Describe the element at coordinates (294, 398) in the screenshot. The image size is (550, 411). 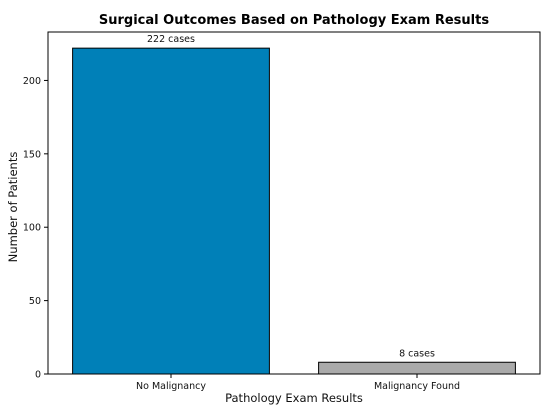
I see `x-axis-label: Pathology Exam Results` at that location.